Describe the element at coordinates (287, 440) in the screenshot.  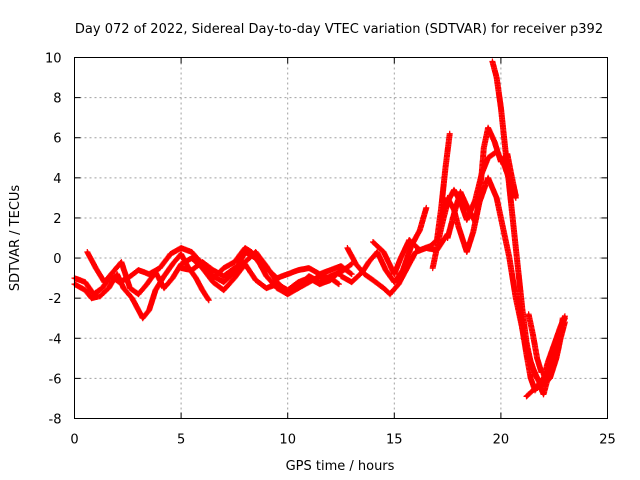
I see `x-tick-label: 10` at that location.